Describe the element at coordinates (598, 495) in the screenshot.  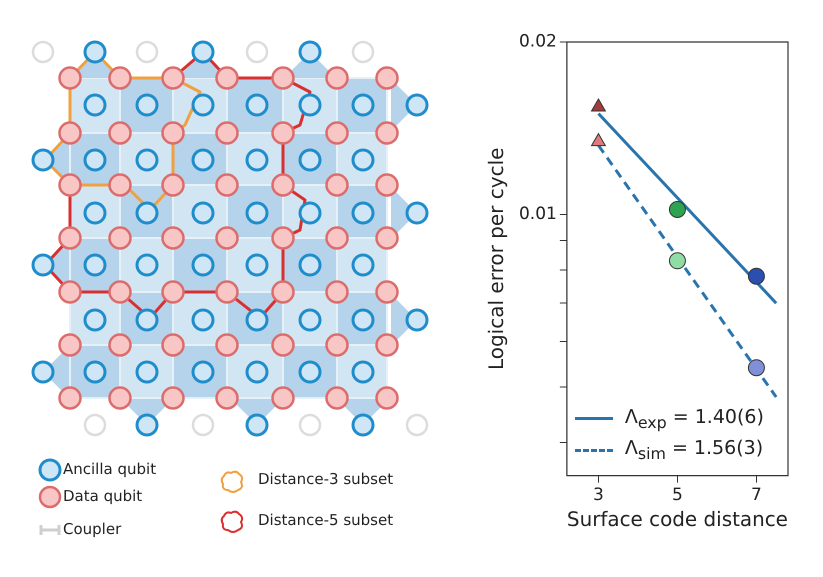
I see `x-tick-label: 3` at that location.